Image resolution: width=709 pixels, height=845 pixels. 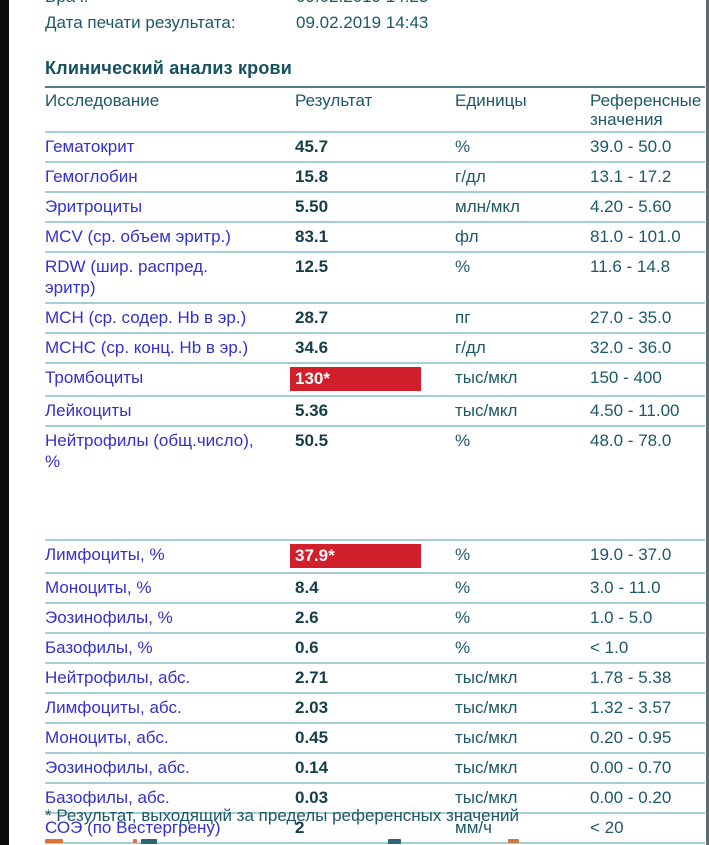 I want to click on test-reference: 13.1 - 17.2, so click(x=631, y=176).